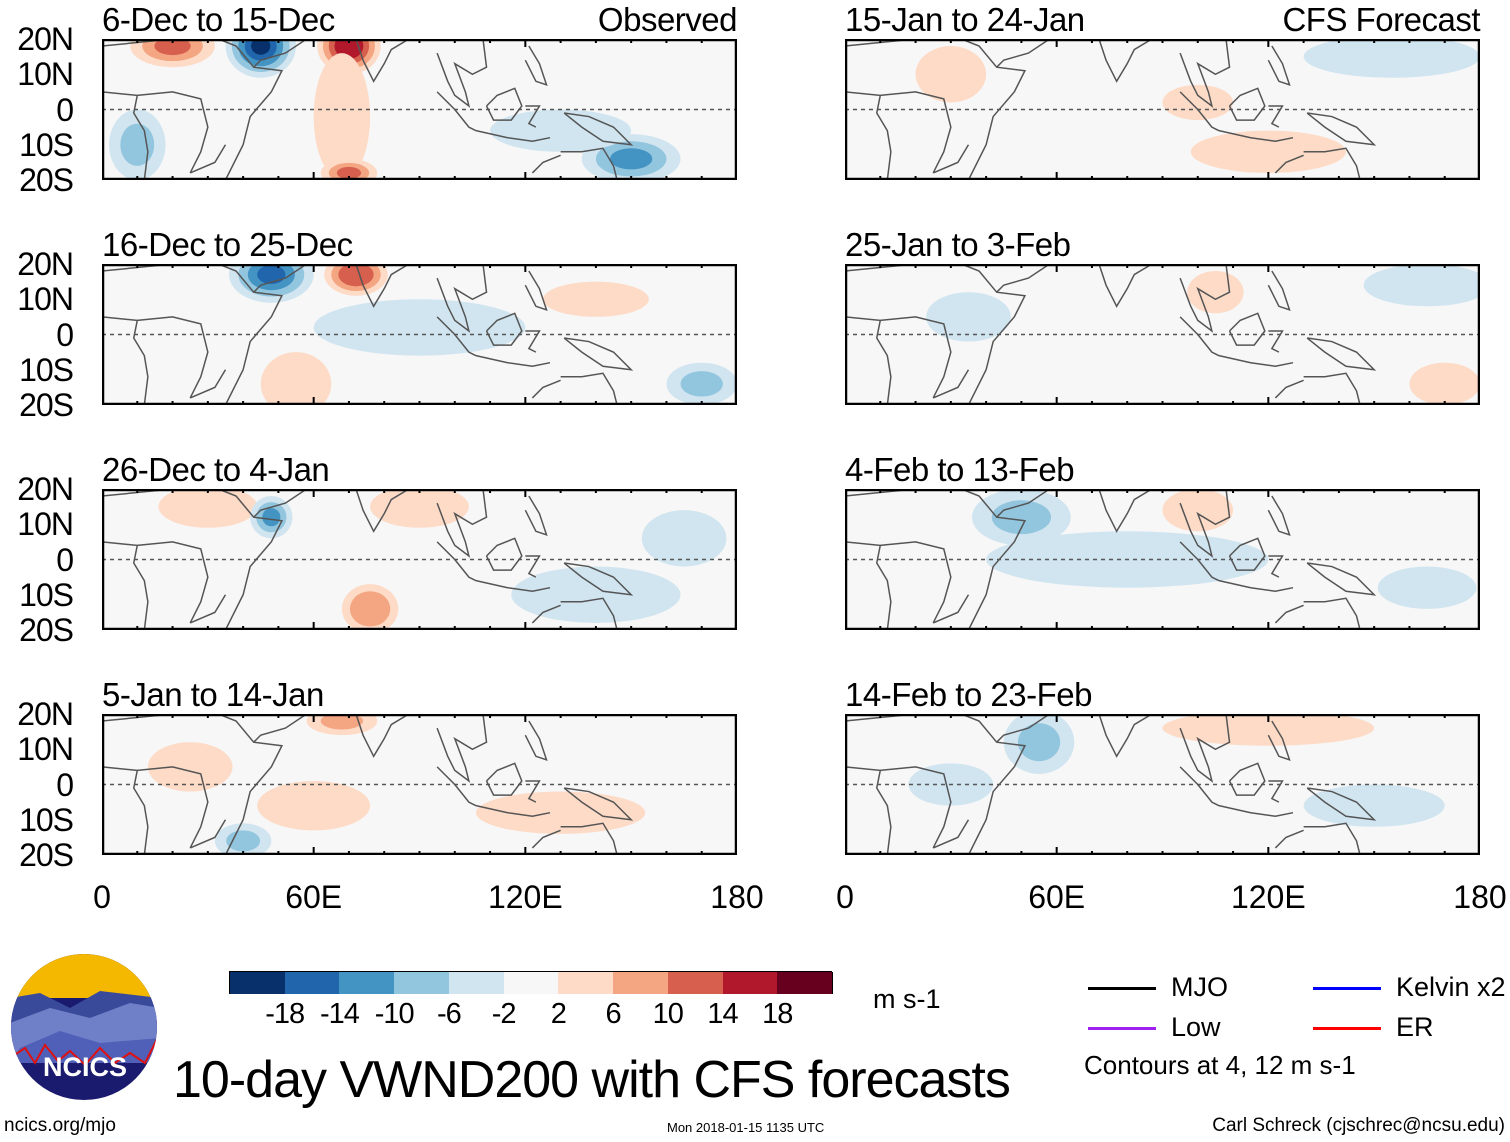 The image size is (1510, 1142). Describe the element at coordinates (60, 1125) in the screenshot. I see `source-url: ncics.org/mjo` at that location.